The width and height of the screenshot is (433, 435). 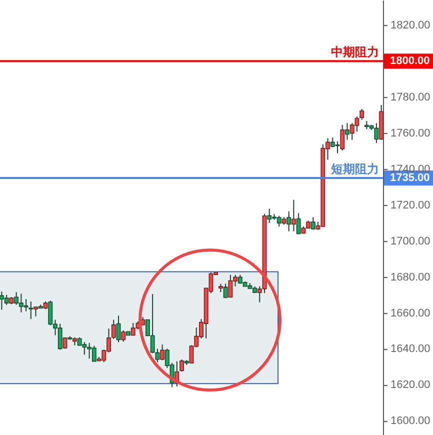 I want to click on y-tick-label: 1620.00, so click(x=410, y=385).